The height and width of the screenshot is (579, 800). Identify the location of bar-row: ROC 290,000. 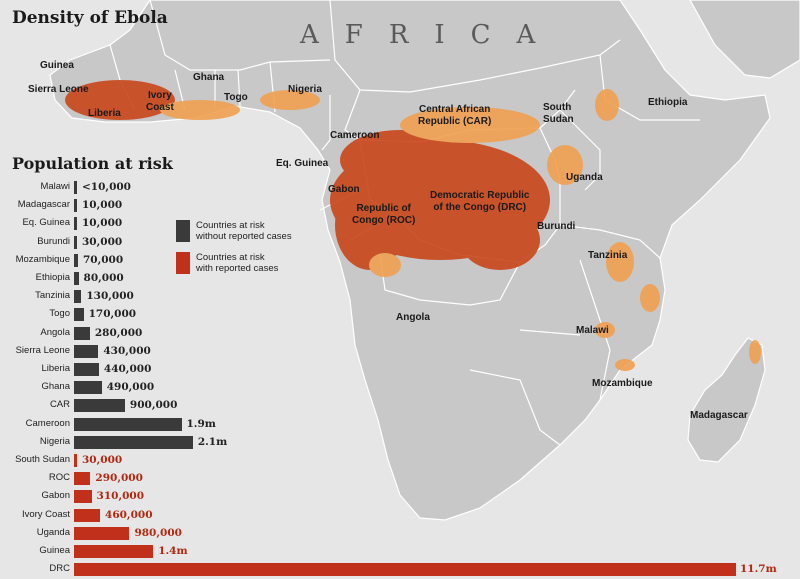
(400, 478).